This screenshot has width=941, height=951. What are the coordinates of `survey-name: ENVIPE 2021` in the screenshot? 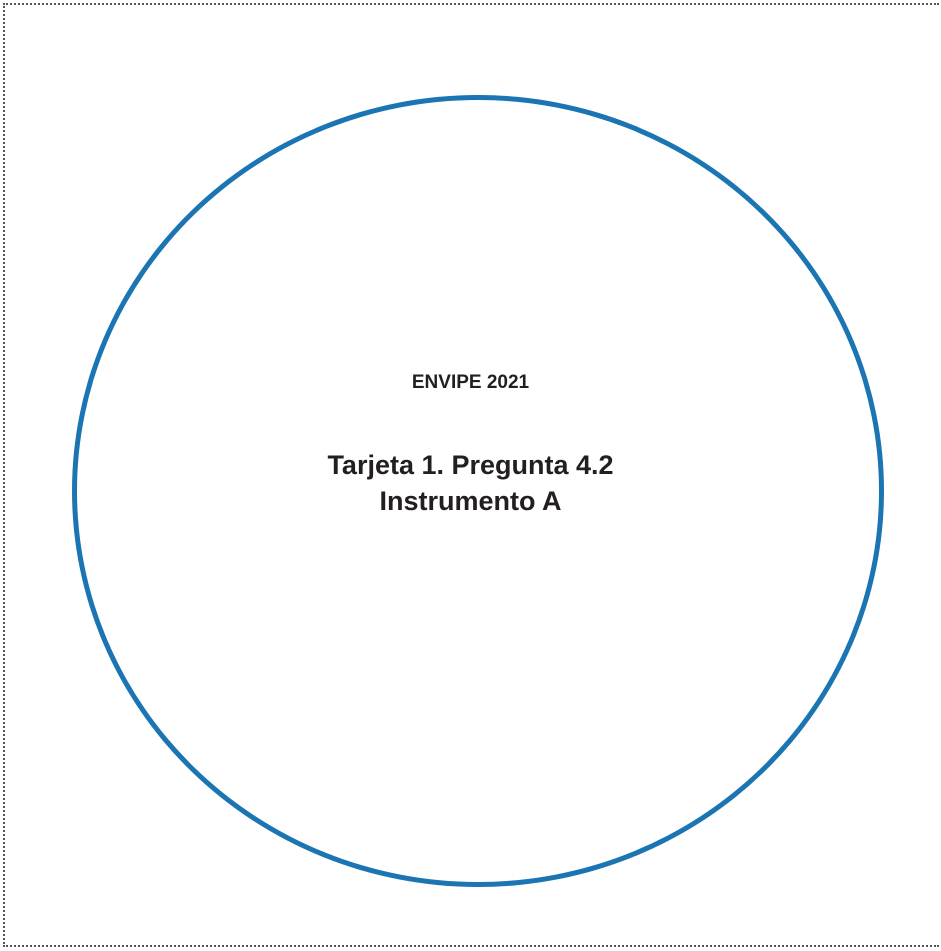 It's located at (470, 382).